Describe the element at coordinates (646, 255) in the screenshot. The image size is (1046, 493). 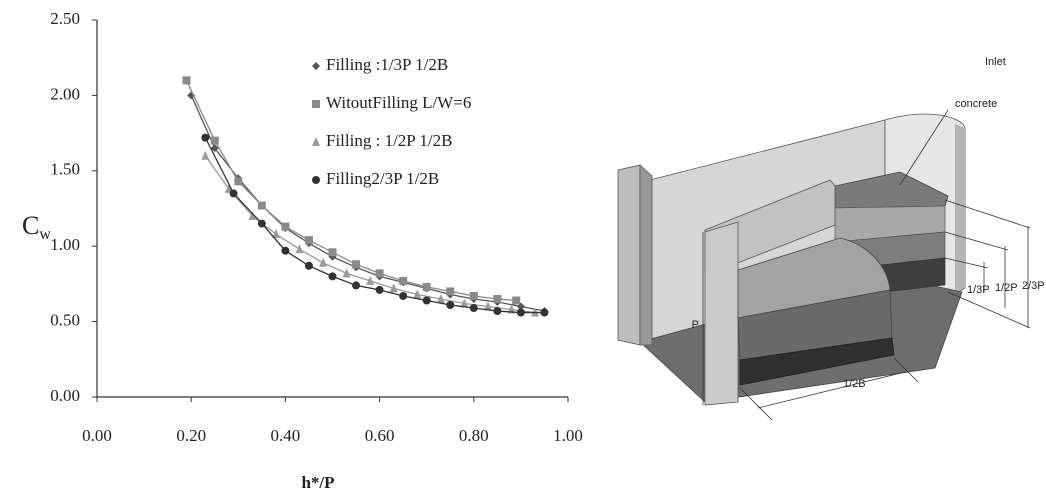
I see `left-slab-side` at that location.